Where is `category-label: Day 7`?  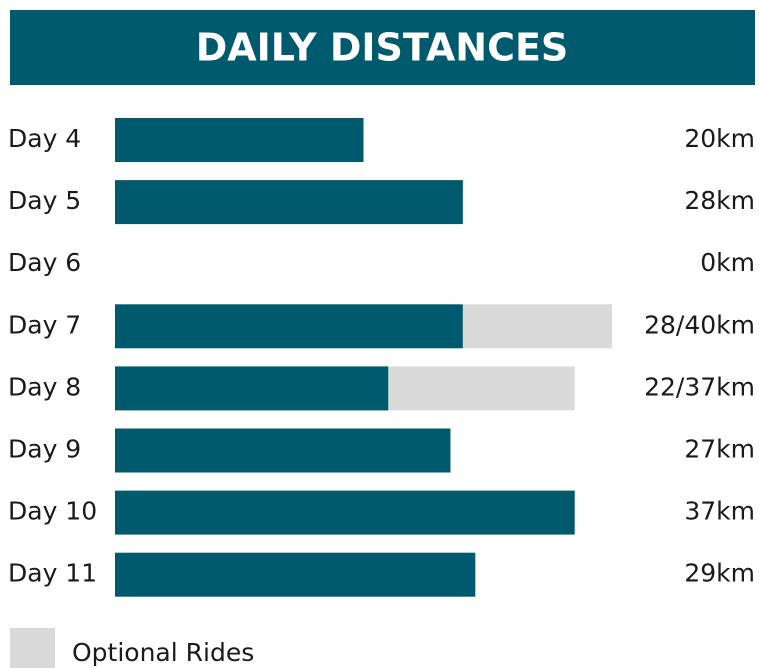
category-label: Day 7 is located at coordinates (44, 324).